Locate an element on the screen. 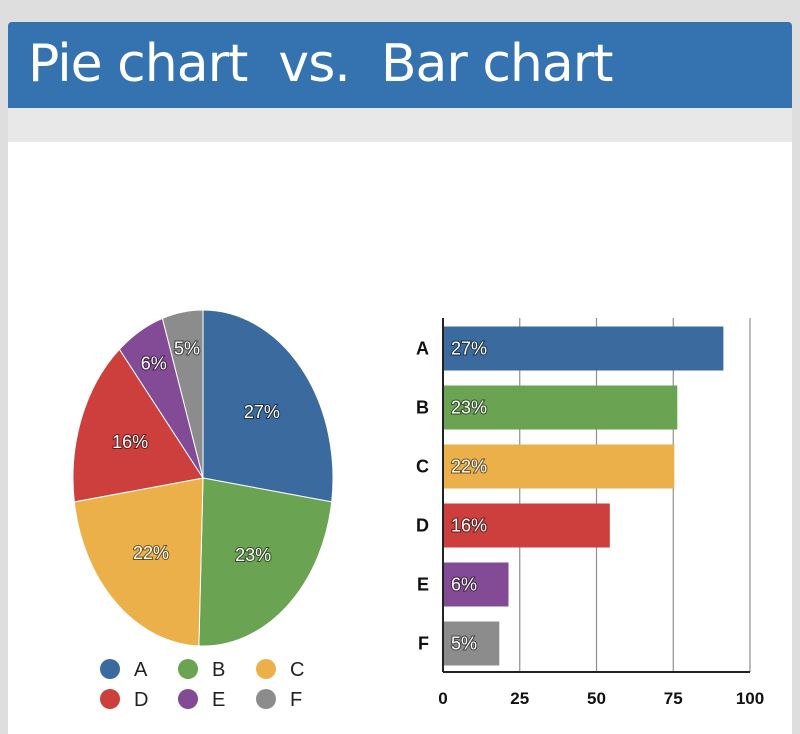 The image size is (800, 734). x-tick-50: 50 is located at coordinates (596, 698).